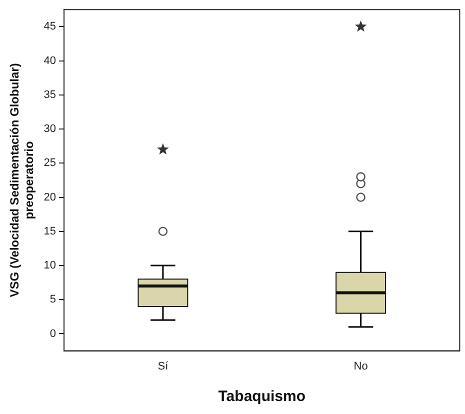 Image resolution: width=465 pixels, height=414 pixels. Describe the element at coordinates (50, 163) in the screenshot. I see `y-tick-label: 25` at that location.